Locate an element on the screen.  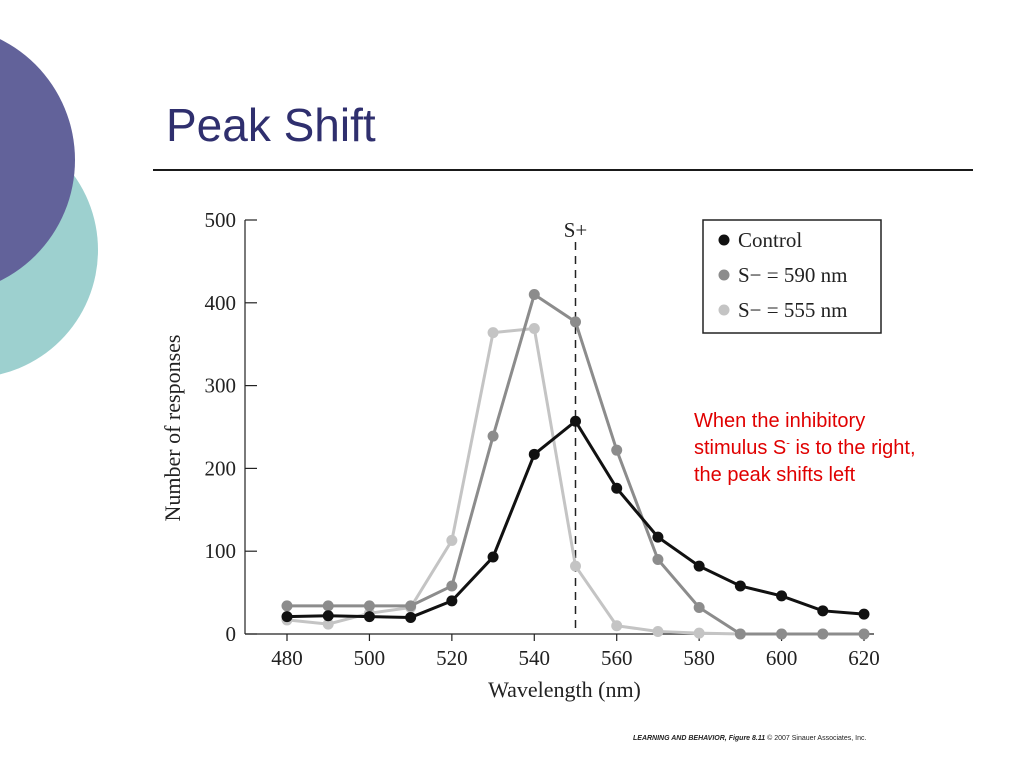
slide-decoration is located at coordinates (49, 207).